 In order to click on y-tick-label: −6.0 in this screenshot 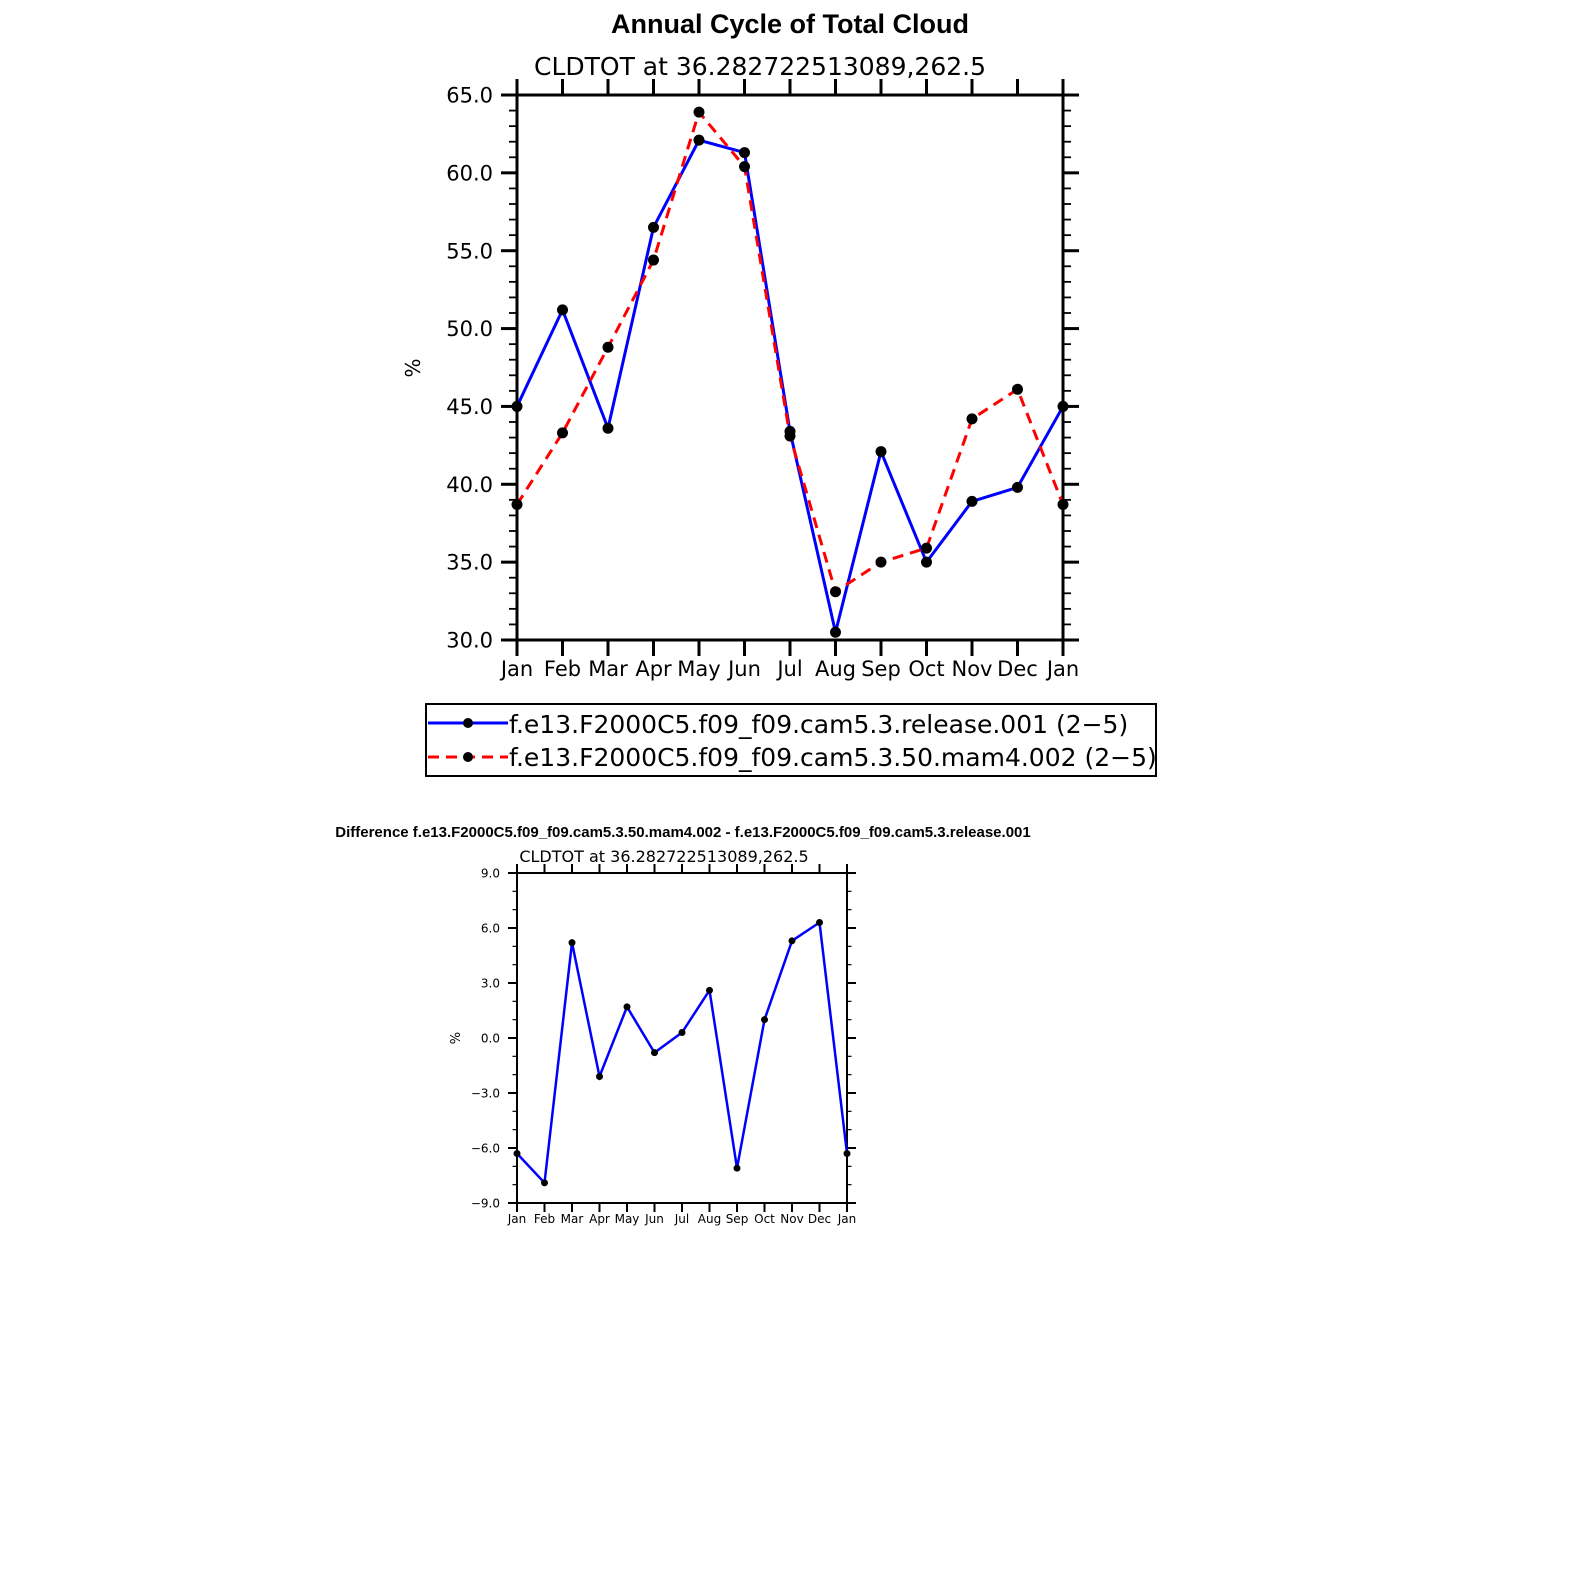, I will do `click(485, 1148)`.